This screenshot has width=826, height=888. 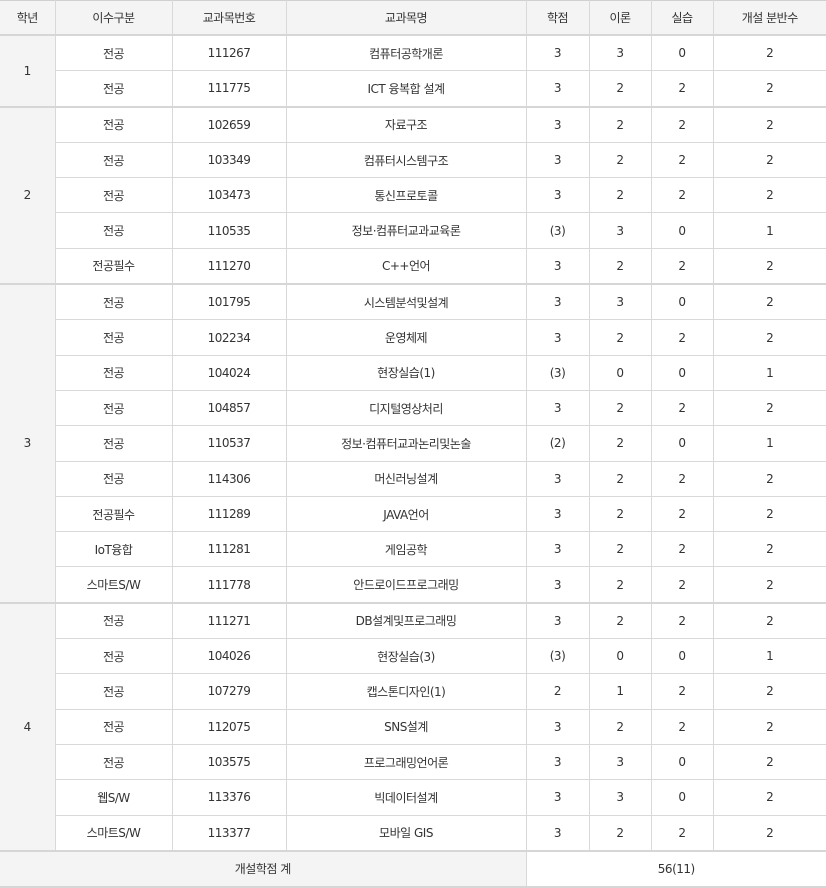 What do you see at coordinates (229, 18) in the screenshot?
I see `header-code: 교과목번호` at bounding box center [229, 18].